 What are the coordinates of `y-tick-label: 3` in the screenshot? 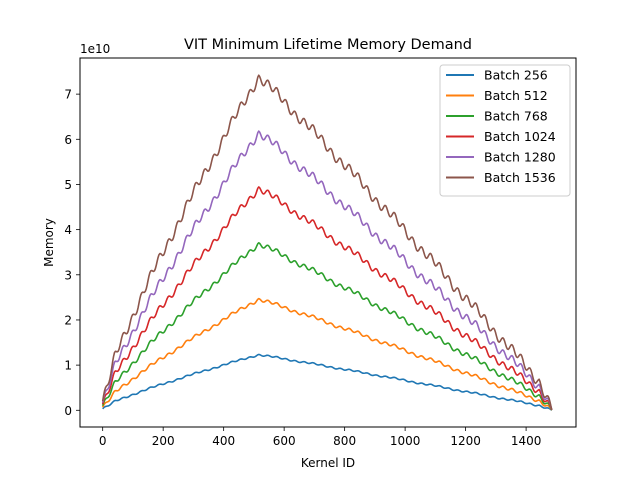 It's located at (68, 275).